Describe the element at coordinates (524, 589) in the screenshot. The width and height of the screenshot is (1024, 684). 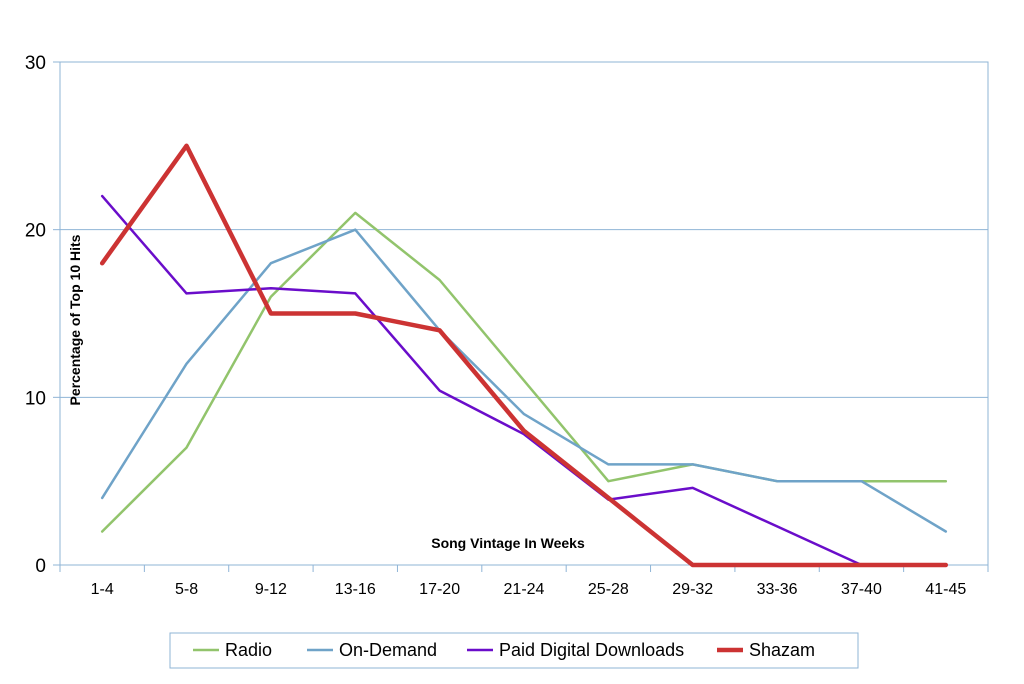
I see `x-tick-label: 21-24` at that location.